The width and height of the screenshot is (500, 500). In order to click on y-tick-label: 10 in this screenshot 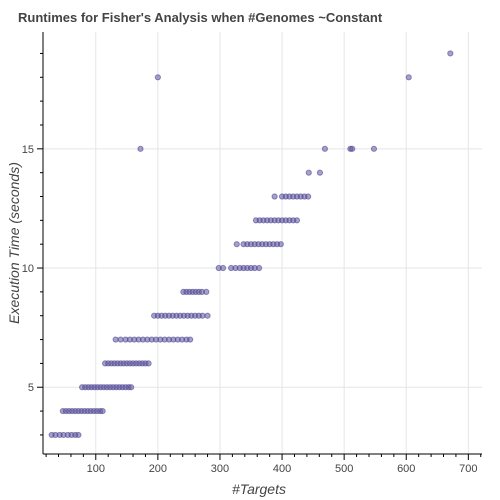, I will do `click(28, 269)`.